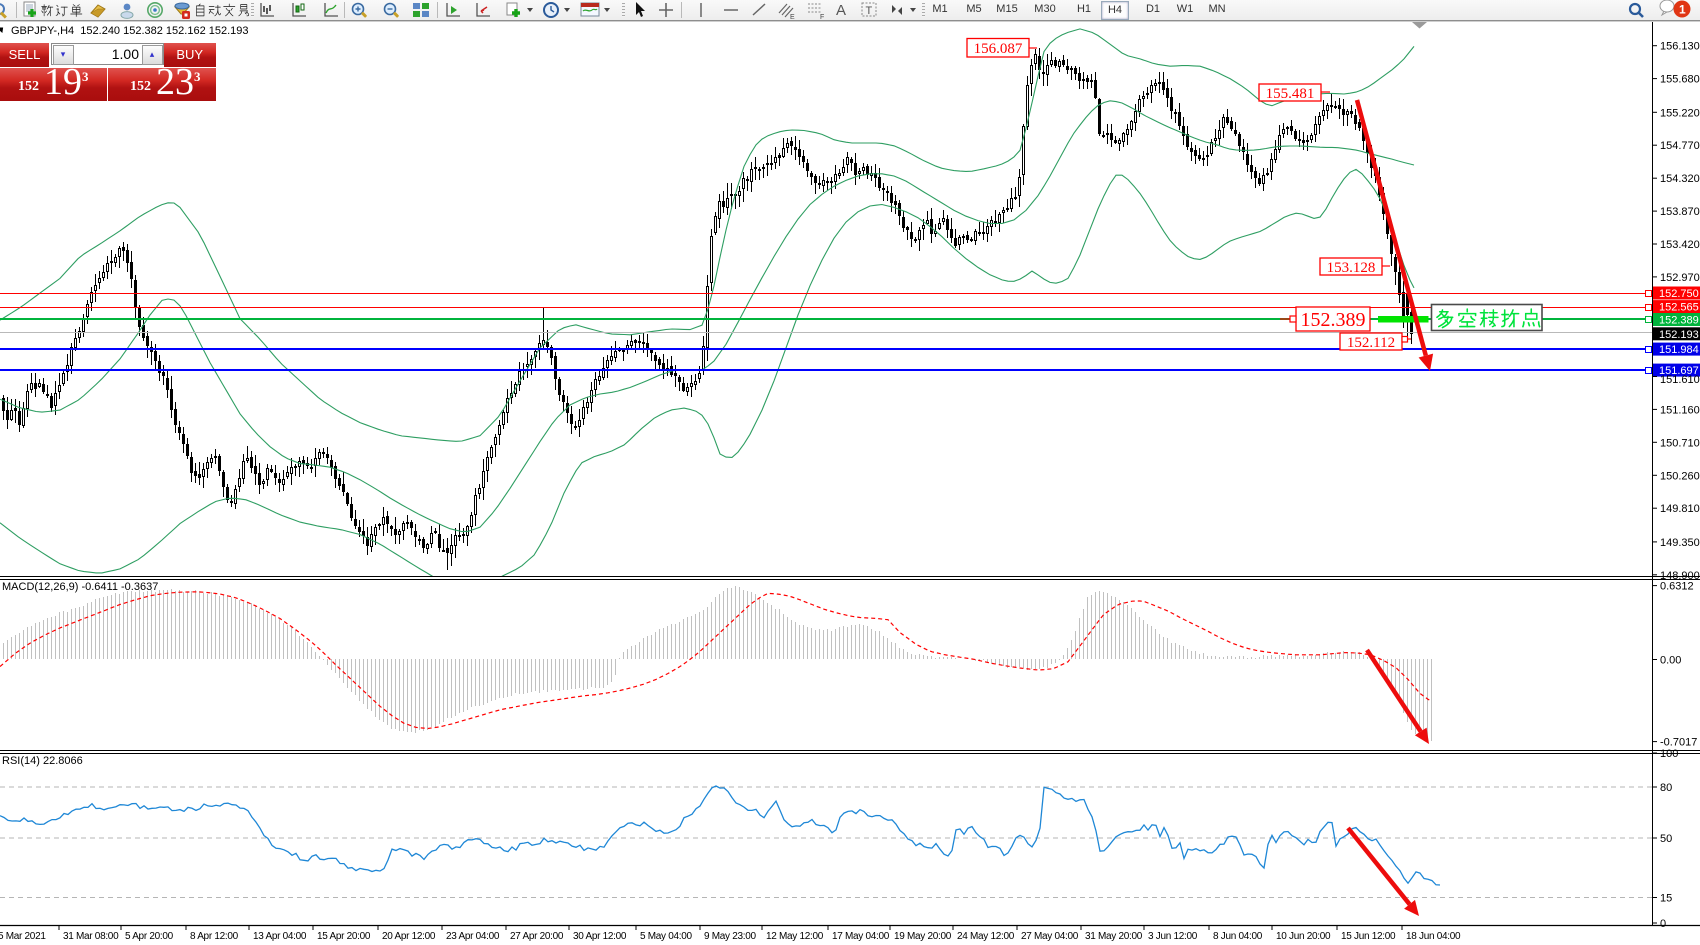 The width and height of the screenshot is (1700, 945). What do you see at coordinates (1303, 936) in the screenshot?
I see `svg-text: 10 Jun 20:00` at bounding box center [1303, 936].